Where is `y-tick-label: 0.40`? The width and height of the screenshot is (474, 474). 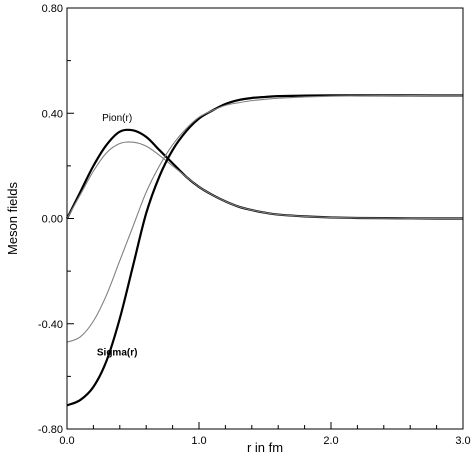 y-tick-label: 0.40 is located at coordinates (52, 114).